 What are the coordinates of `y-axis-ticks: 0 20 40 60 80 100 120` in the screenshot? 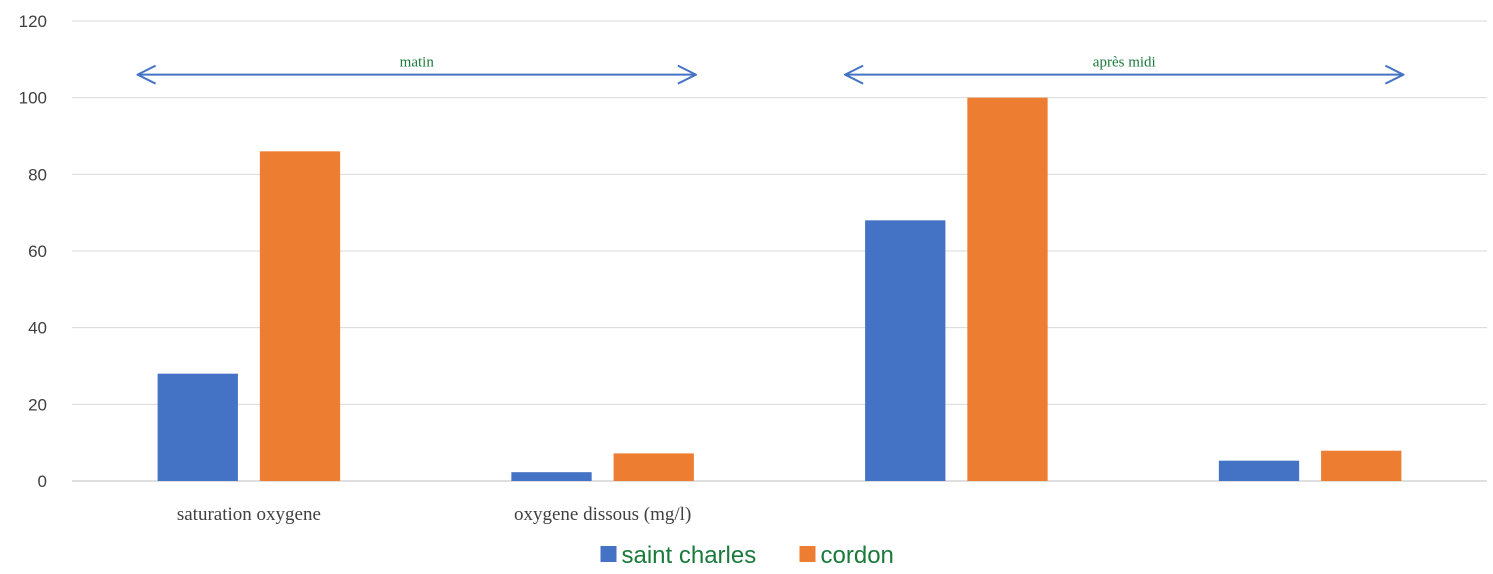 It's located at (33, 251).